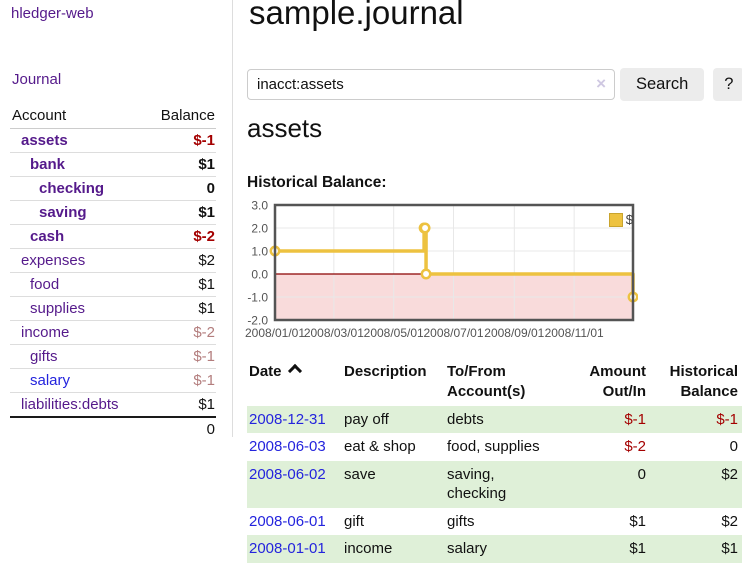 Image resolution: width=742 pixels, height=582 pixels. What do you see at coordinates (113, 428) in the screenshot?
I see `accounts-total-row: 0` at bounding box center [113, 428].